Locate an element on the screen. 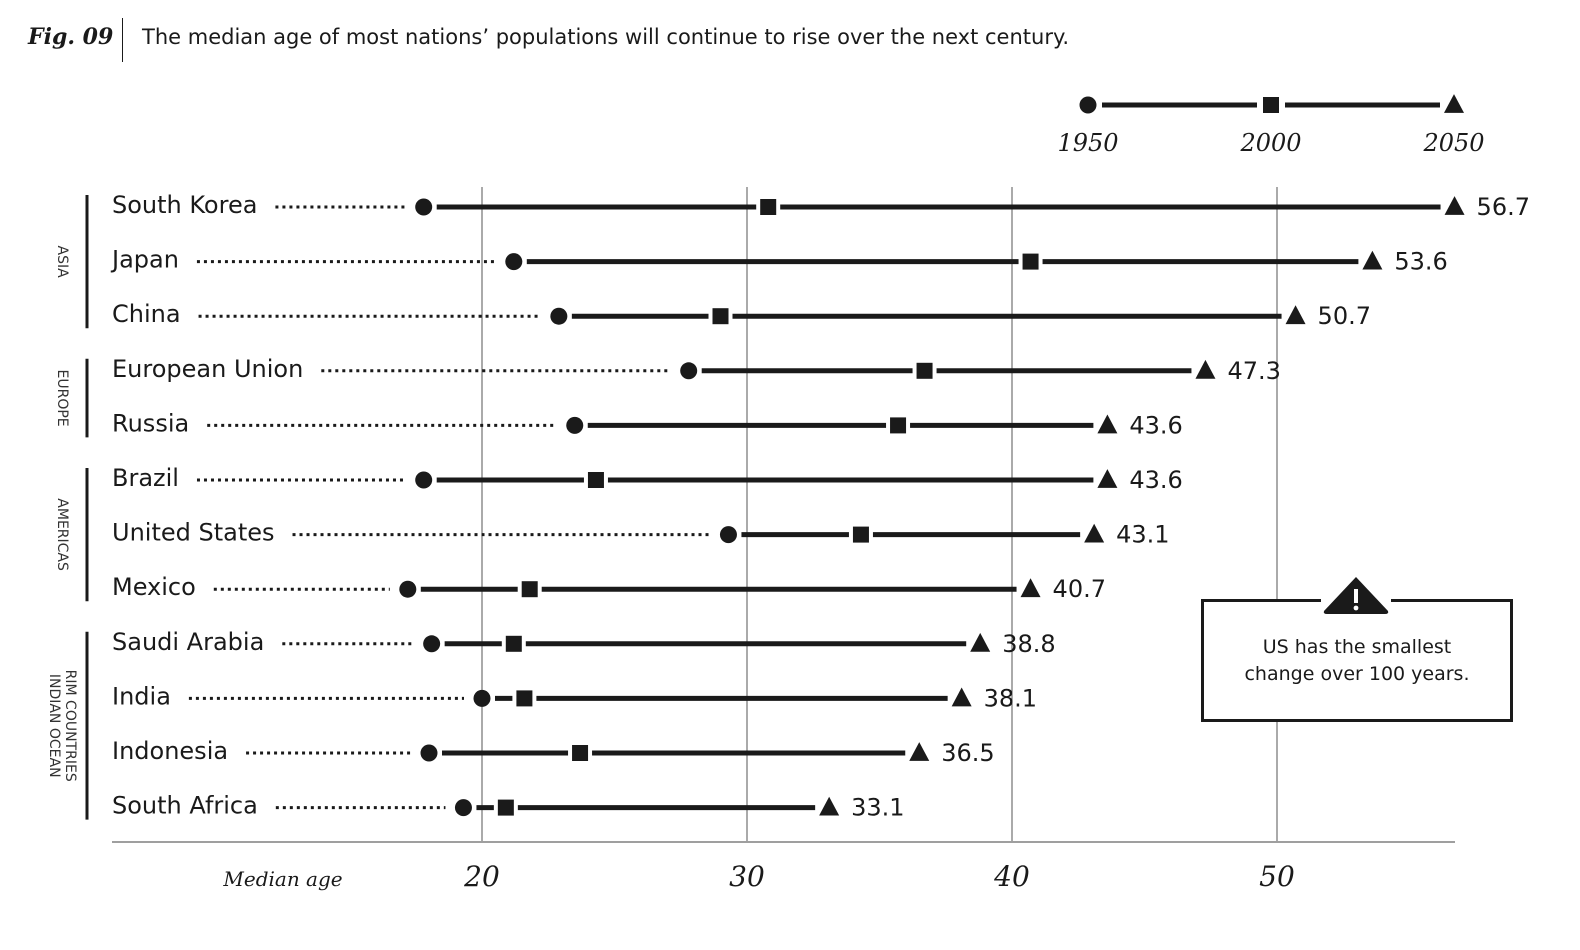 The width and height of the screenshot is (1580, 950). country-name: Brazil is located at coordinates (145, 478).